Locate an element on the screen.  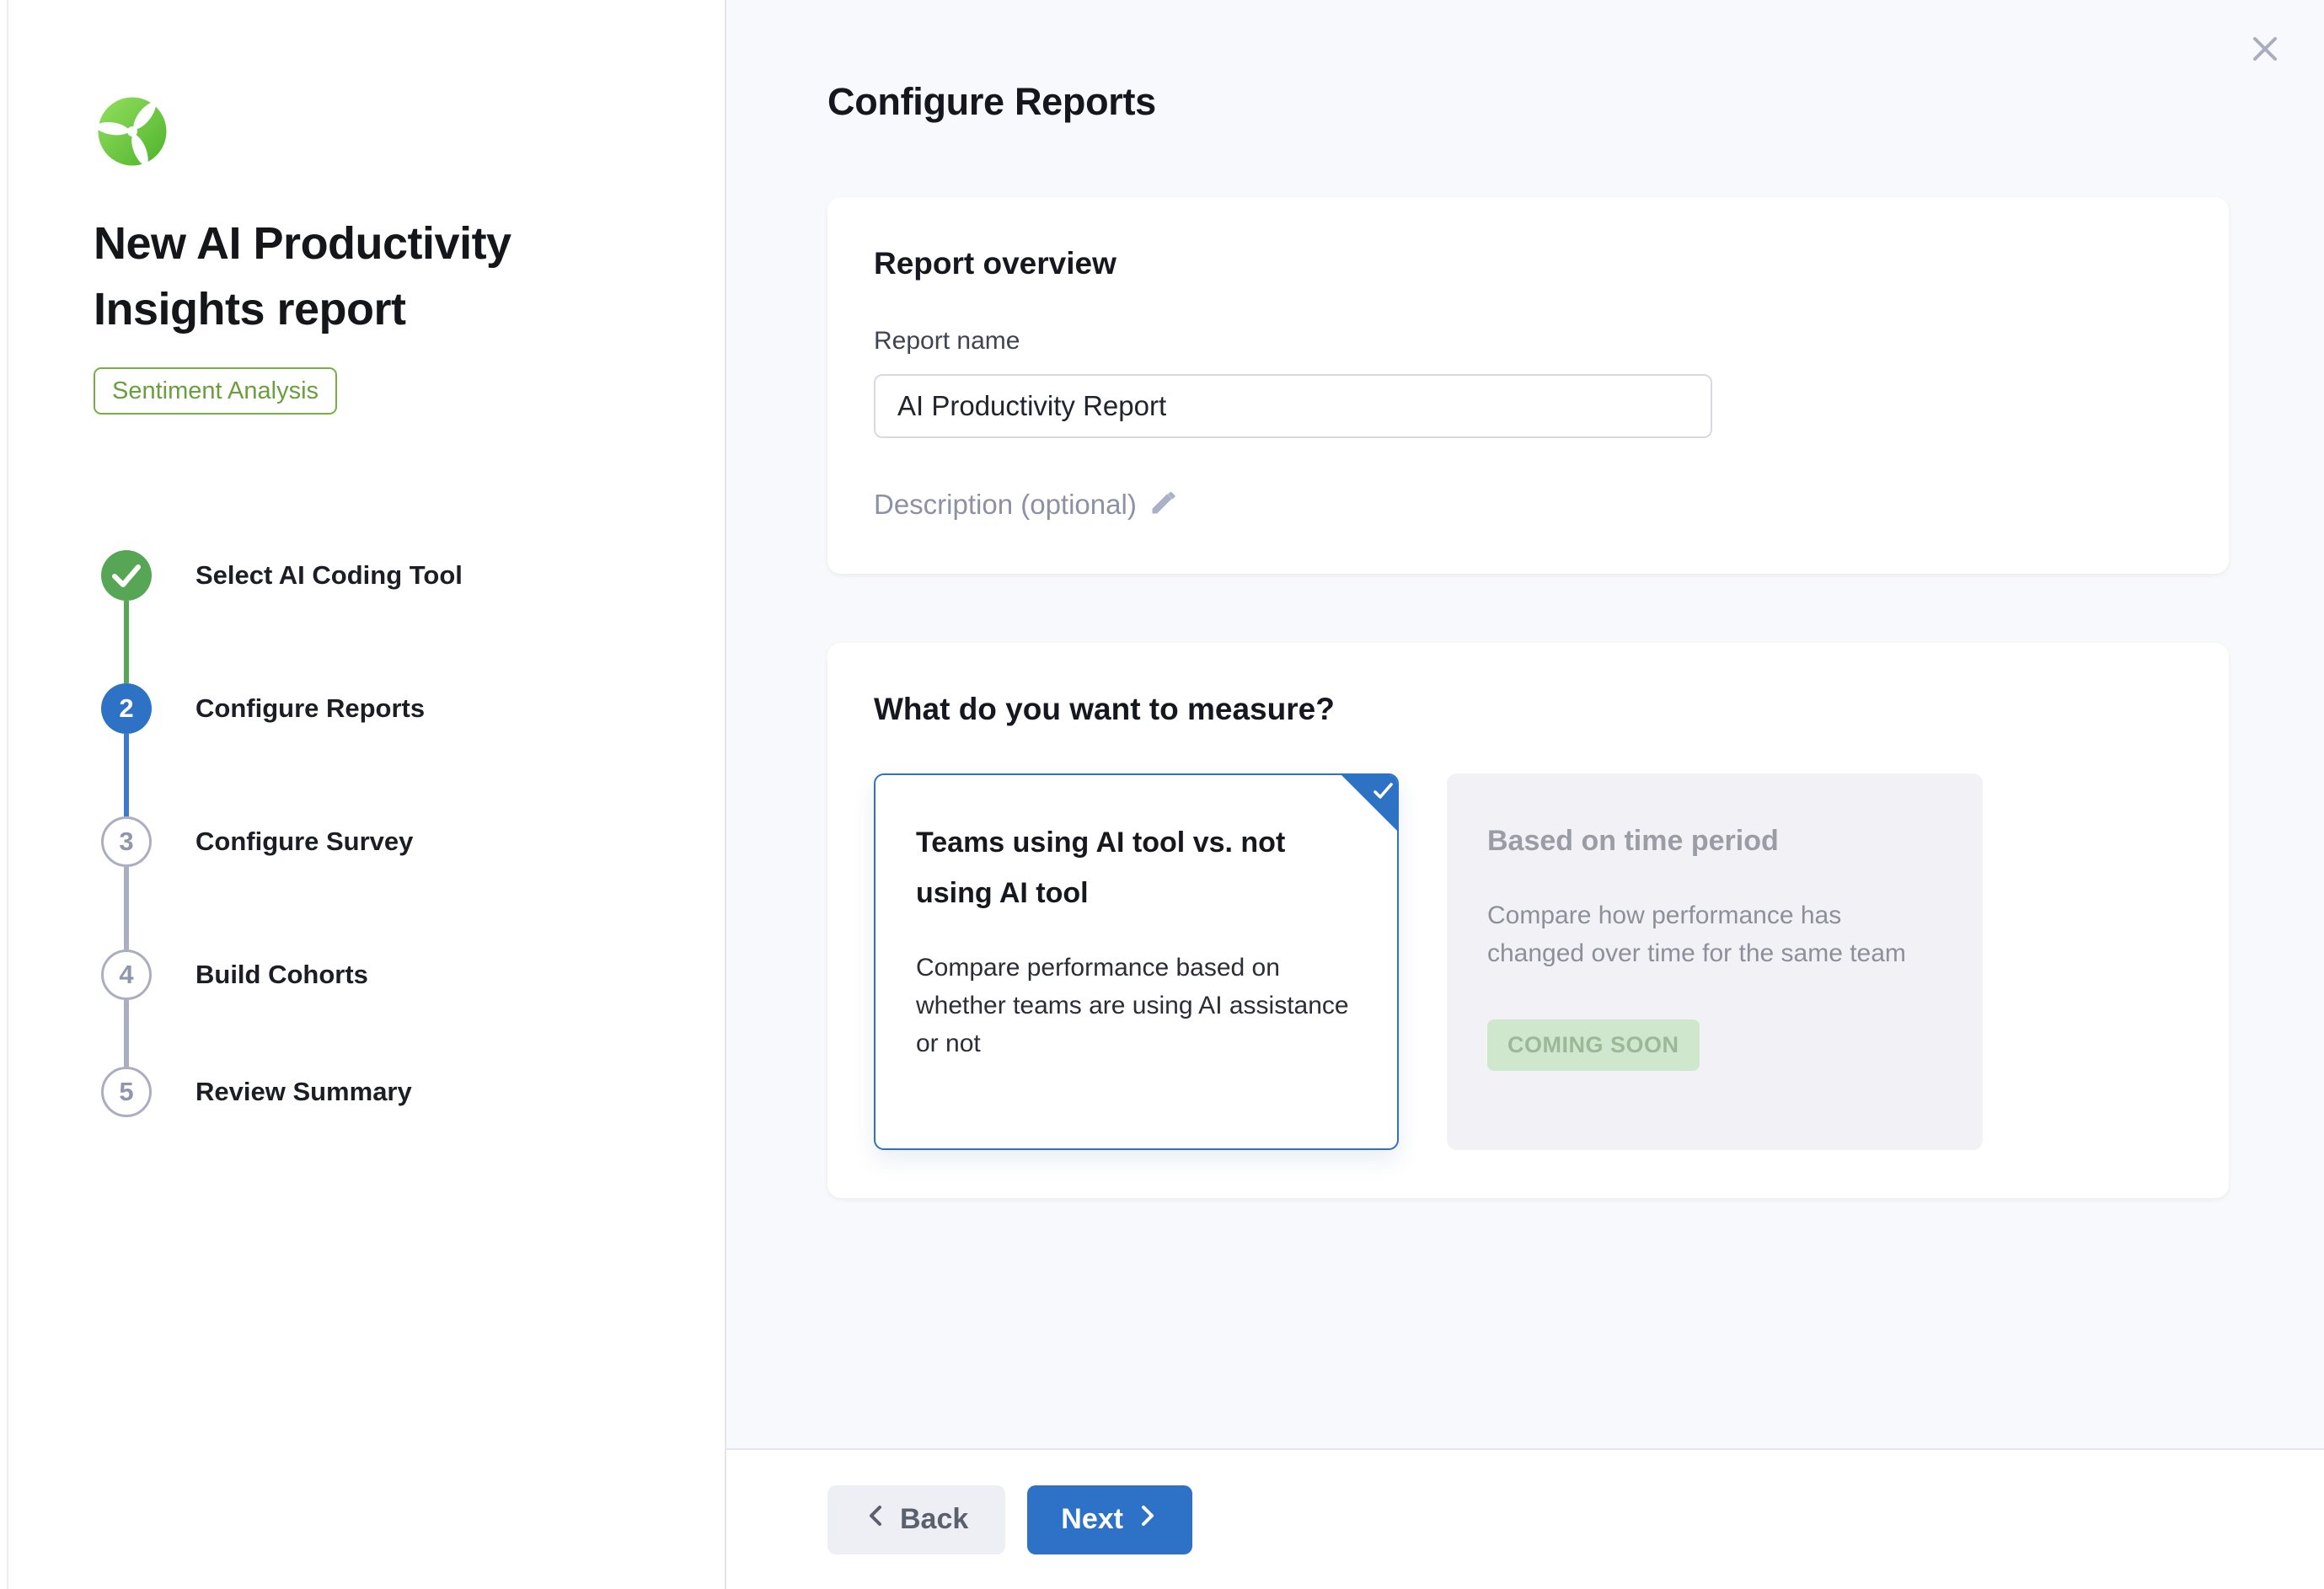
next-button-label: Next is located at coordinates (1092, 1519).